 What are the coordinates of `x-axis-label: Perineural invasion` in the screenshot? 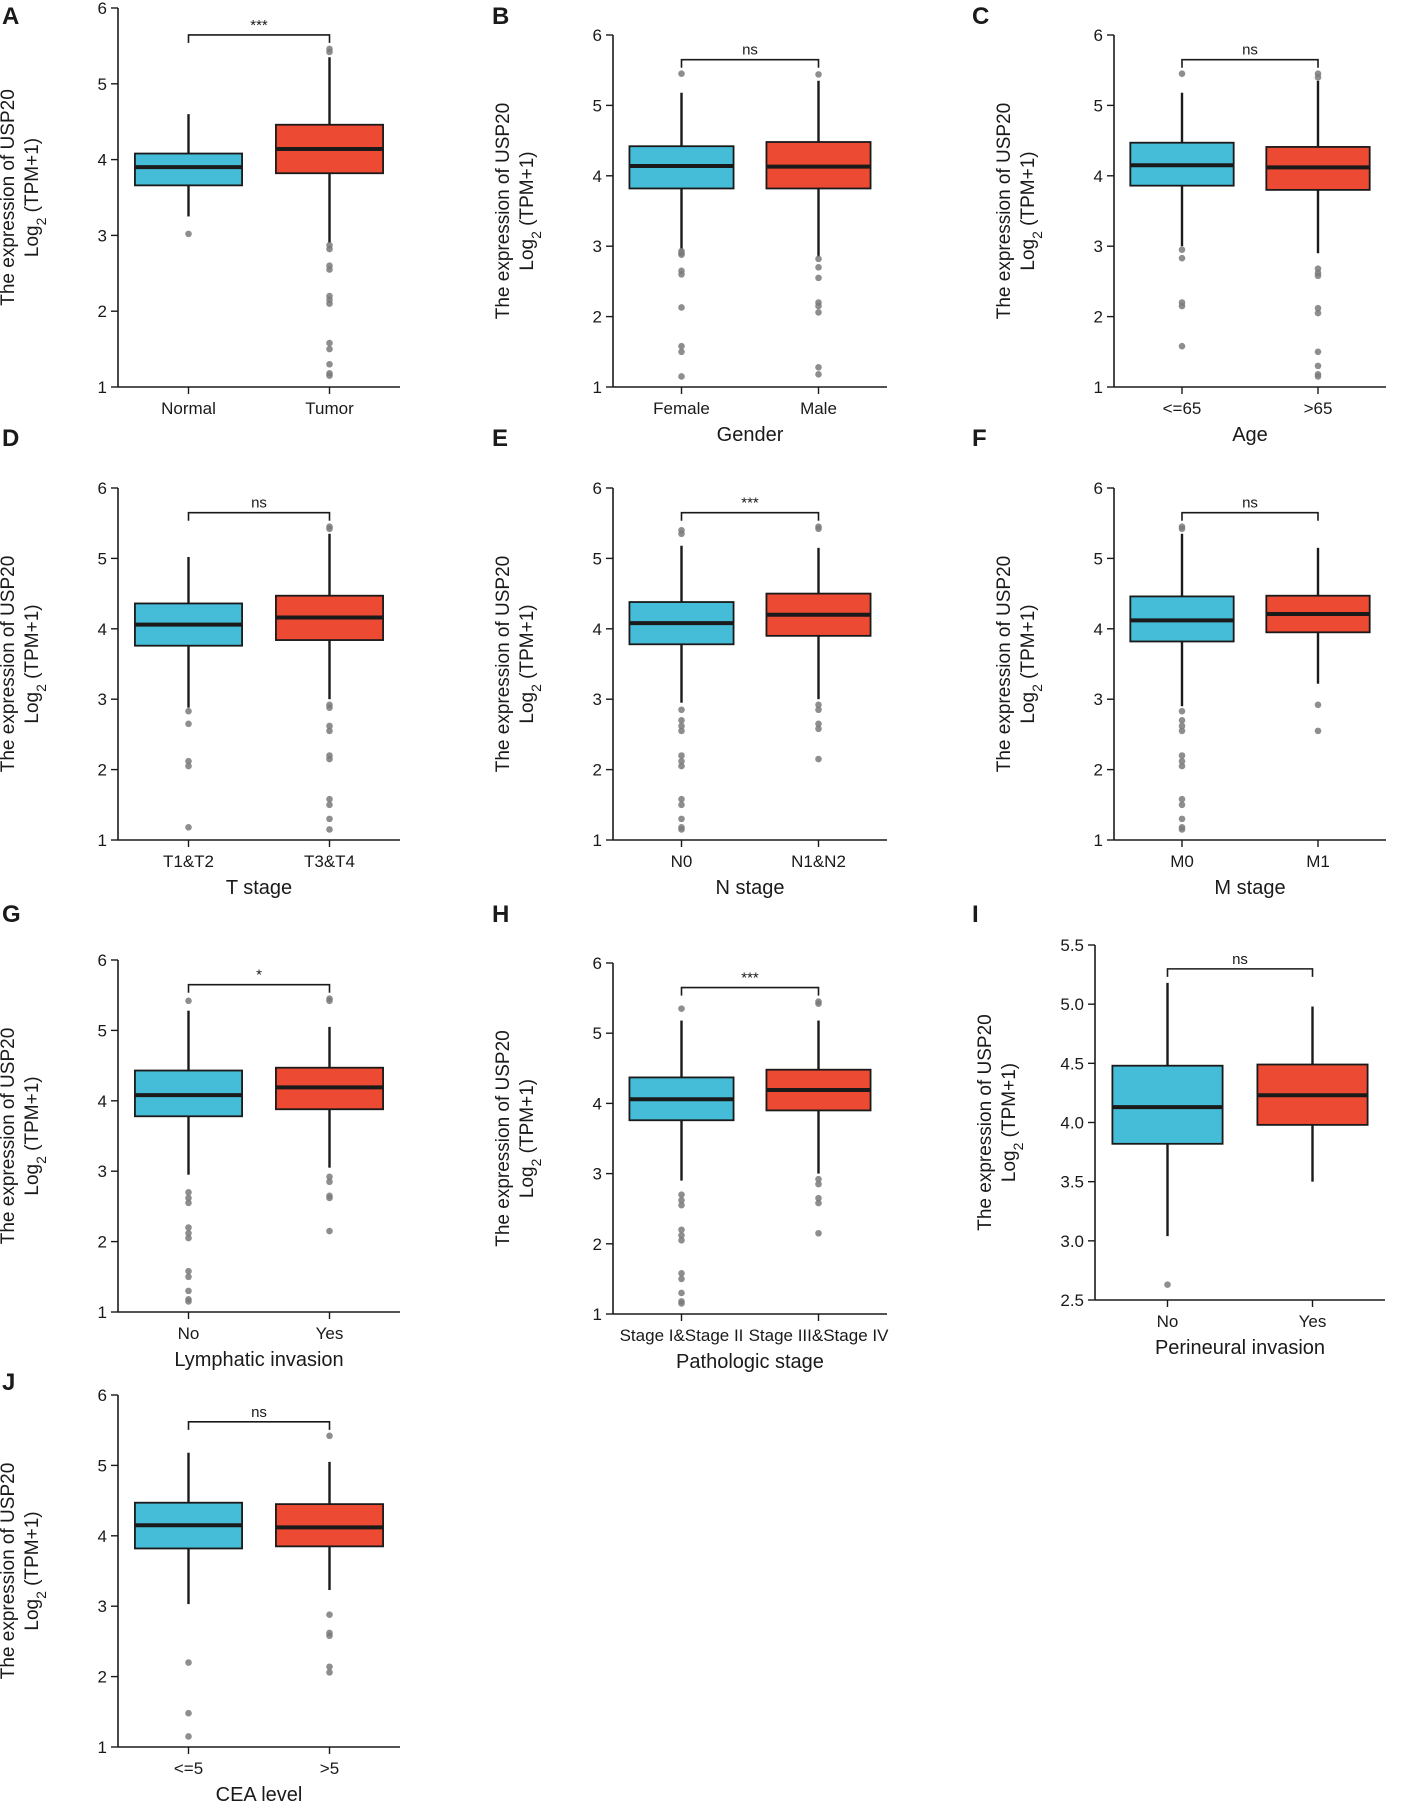 It's located at (1240, 1348).